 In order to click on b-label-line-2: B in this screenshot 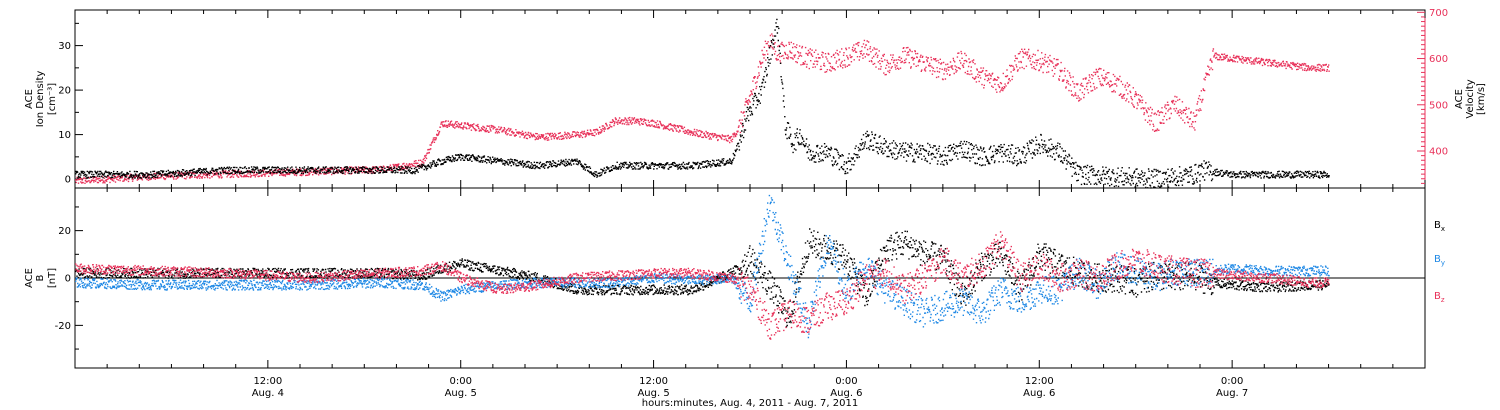, I will do `click(40, 277)`.